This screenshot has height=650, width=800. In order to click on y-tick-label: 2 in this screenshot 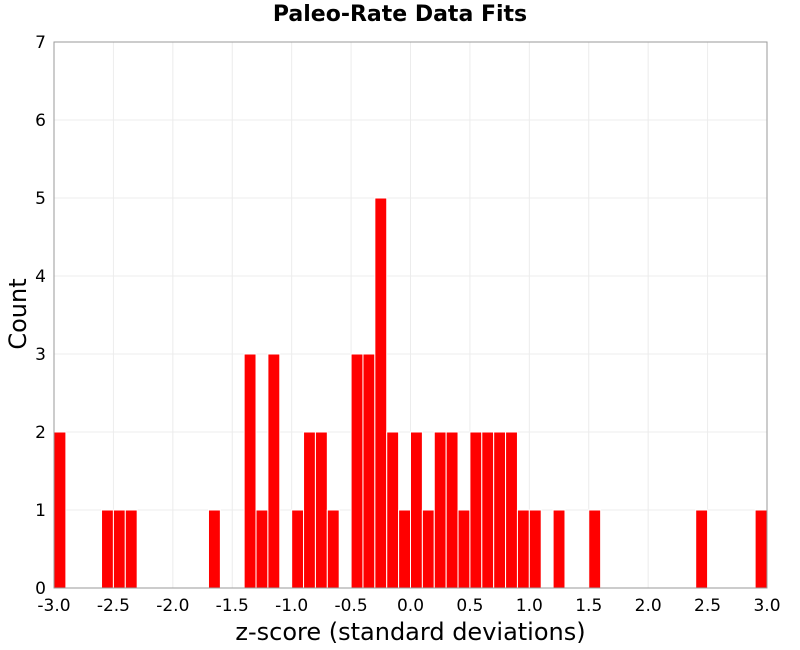, I will do `click(40, 433)`.